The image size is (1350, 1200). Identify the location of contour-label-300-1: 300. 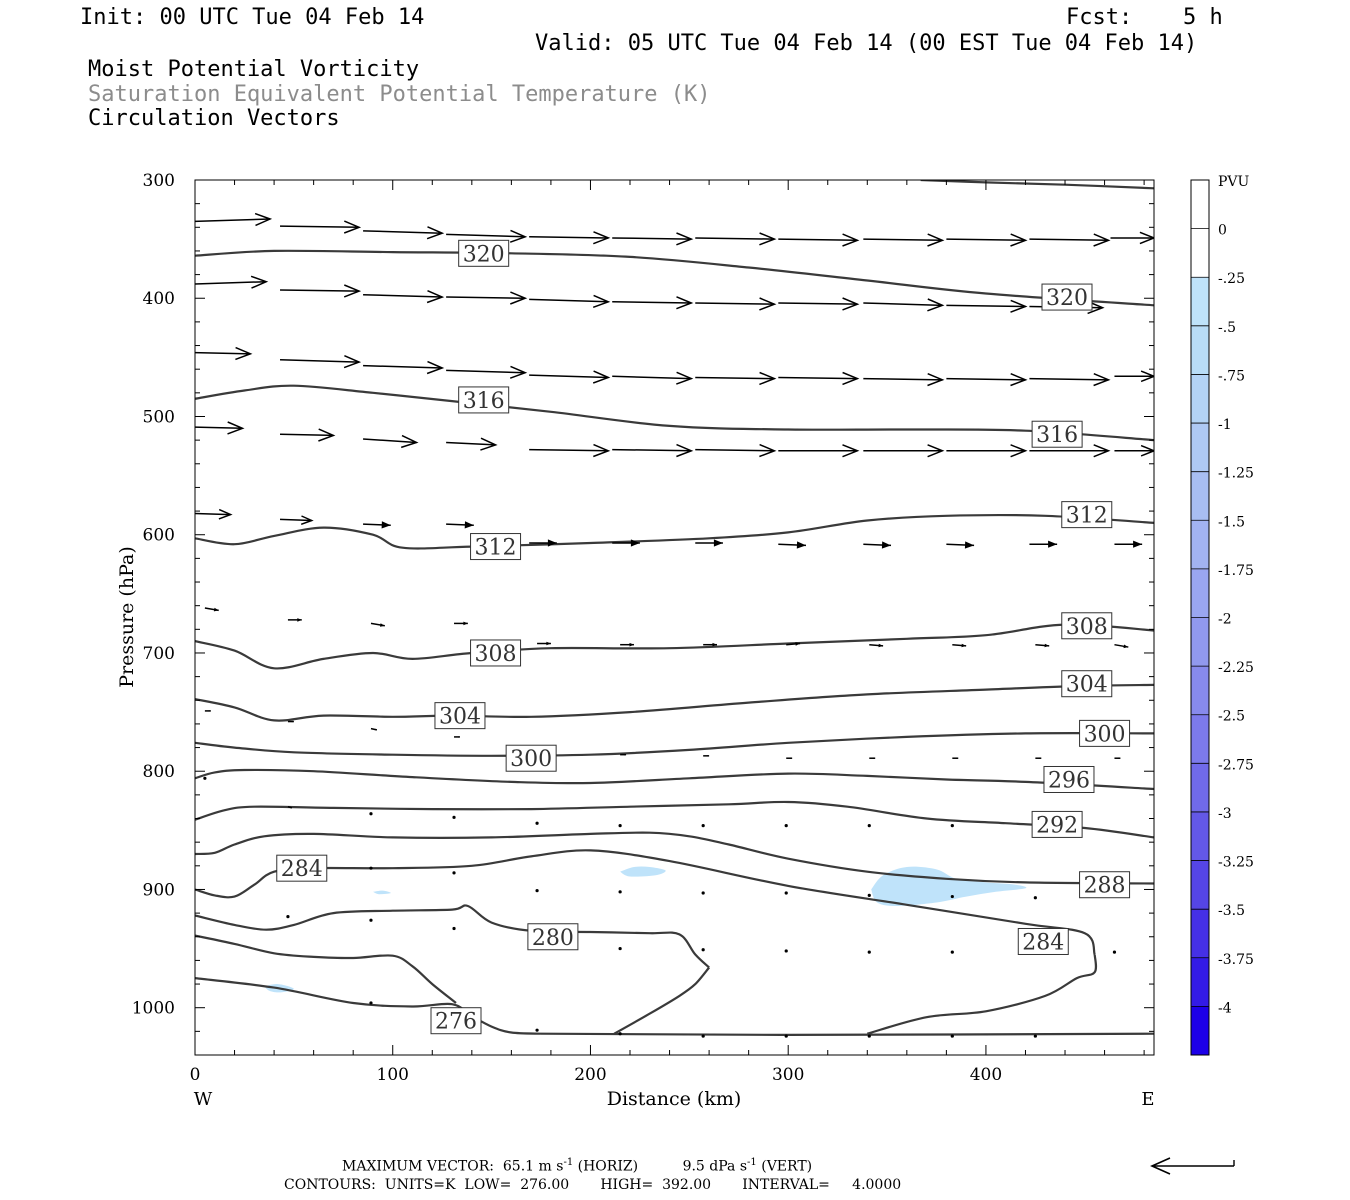
(1105, 733).